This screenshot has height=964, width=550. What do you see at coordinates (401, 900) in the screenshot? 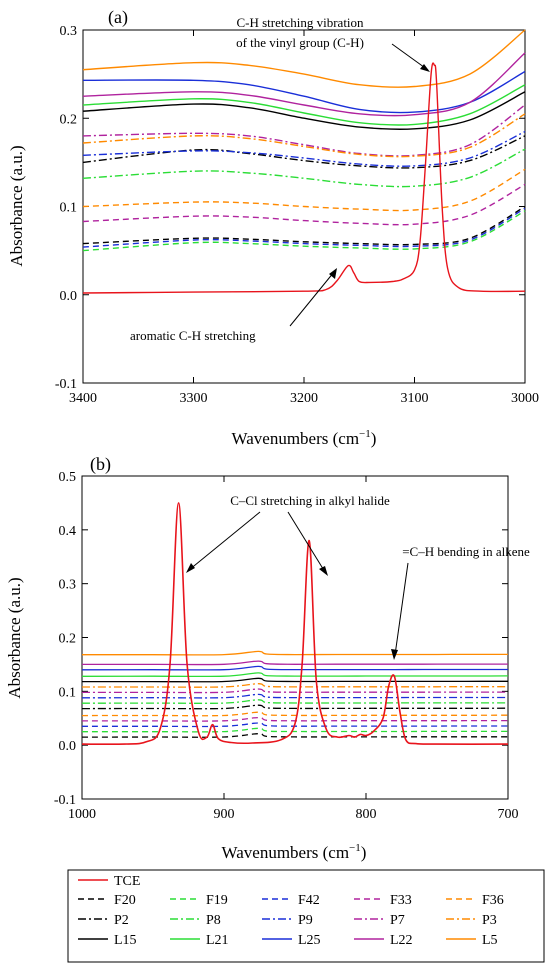
I see `legend-label-f33: F33` at bounding box center [401, 900].